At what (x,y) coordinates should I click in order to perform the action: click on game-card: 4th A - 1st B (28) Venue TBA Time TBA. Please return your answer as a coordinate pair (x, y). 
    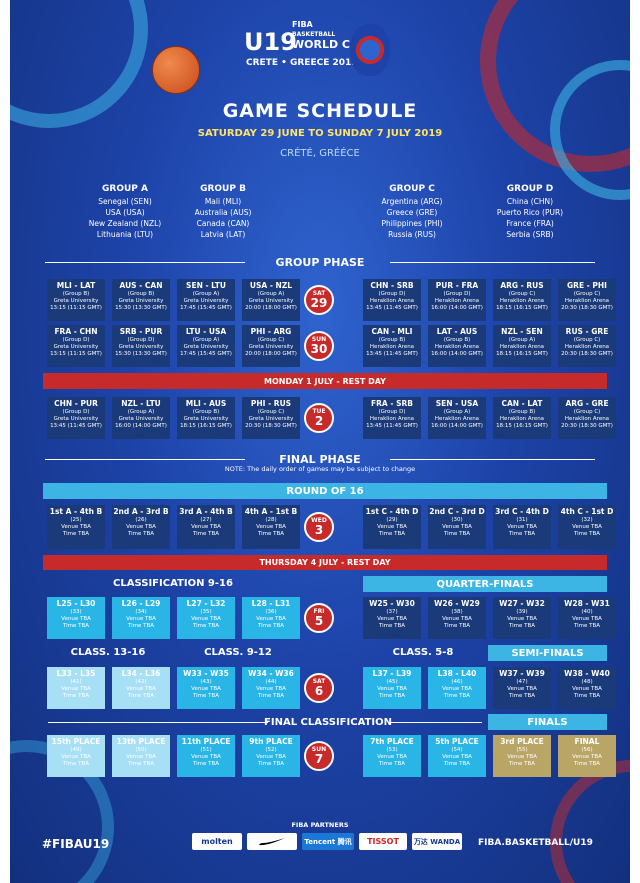
    Looking at the image, I should click on (271, 527).